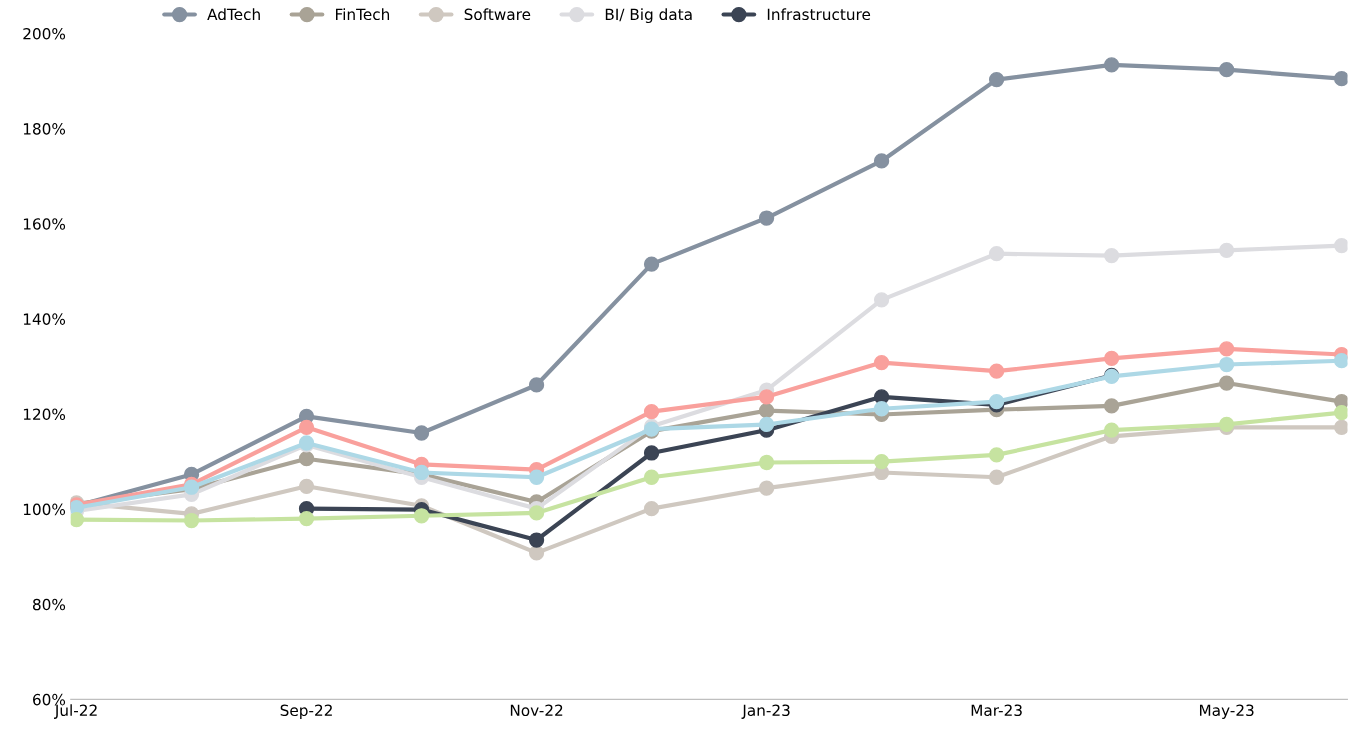 This screenshot has width=1361, height=744. Describe the element at coordinates (1226, 712) in the screenshot. I see `x-tick-label: May-23` at that location.